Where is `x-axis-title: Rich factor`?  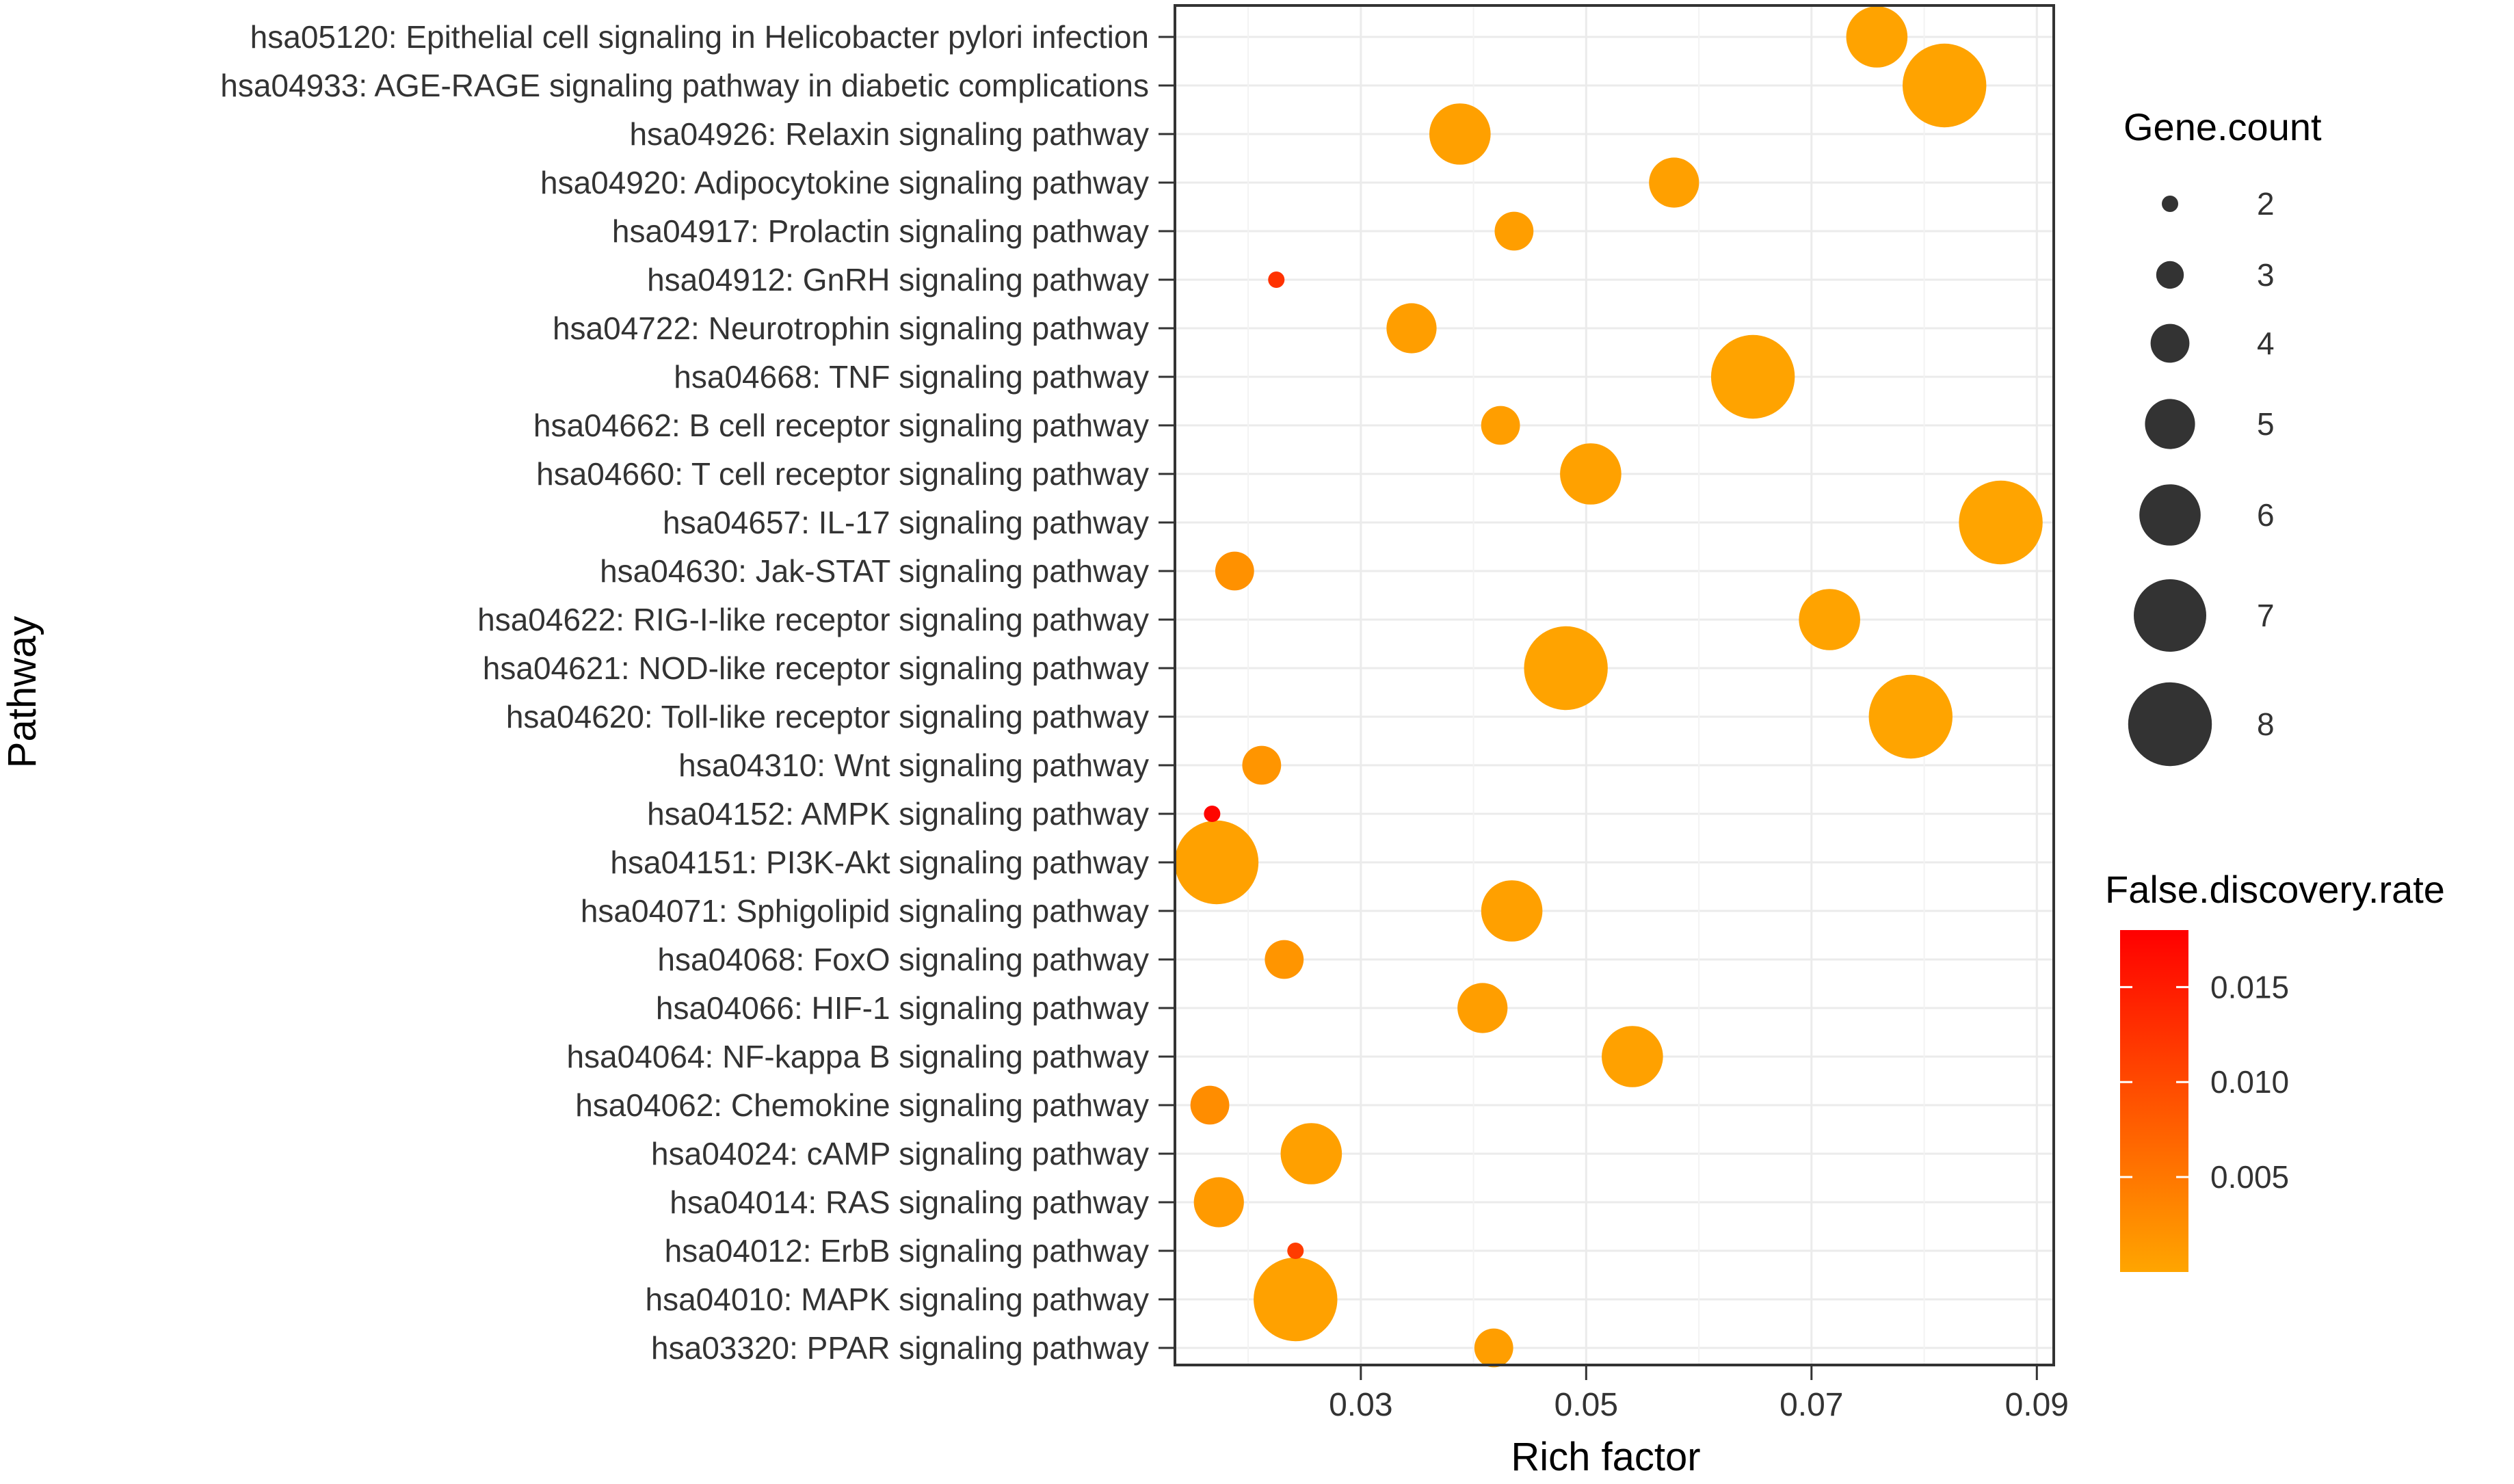 x-axis-title: Rich factor is located at coordinates (1605, 1457).